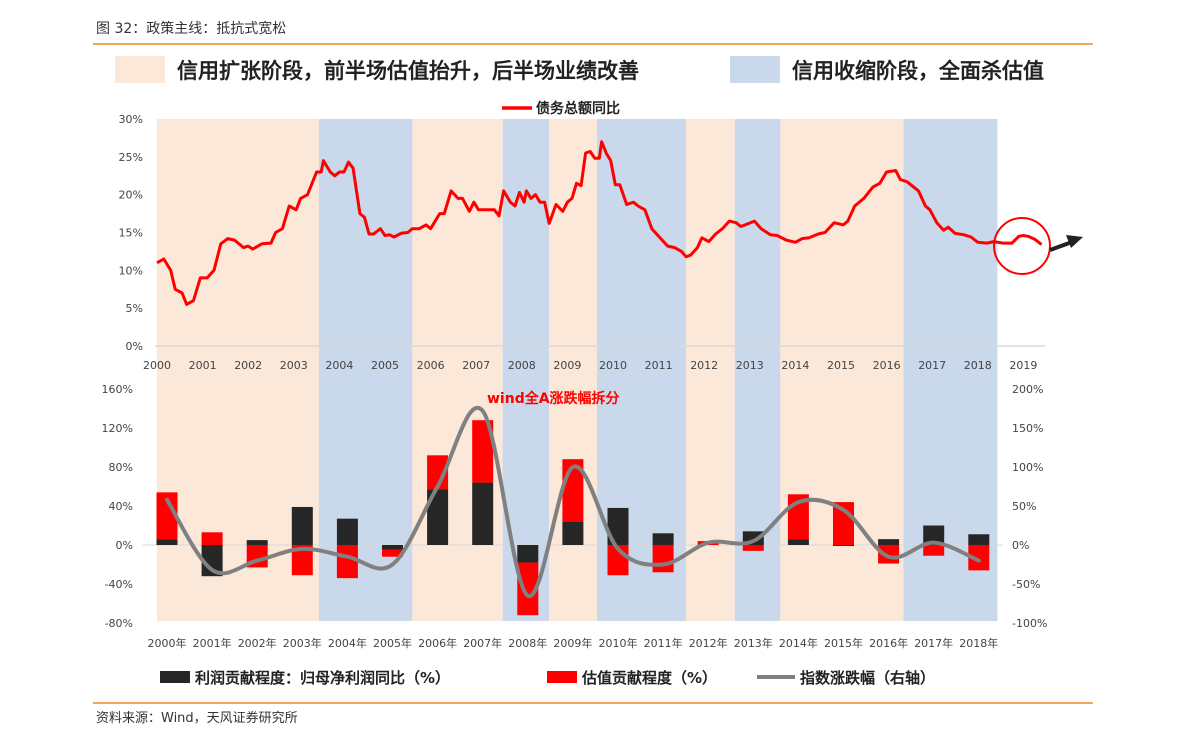  What do you see at coordinates (175, 677) in the screenshot?
I see `profit-legend-swatch` at bounding box center [175, 677].